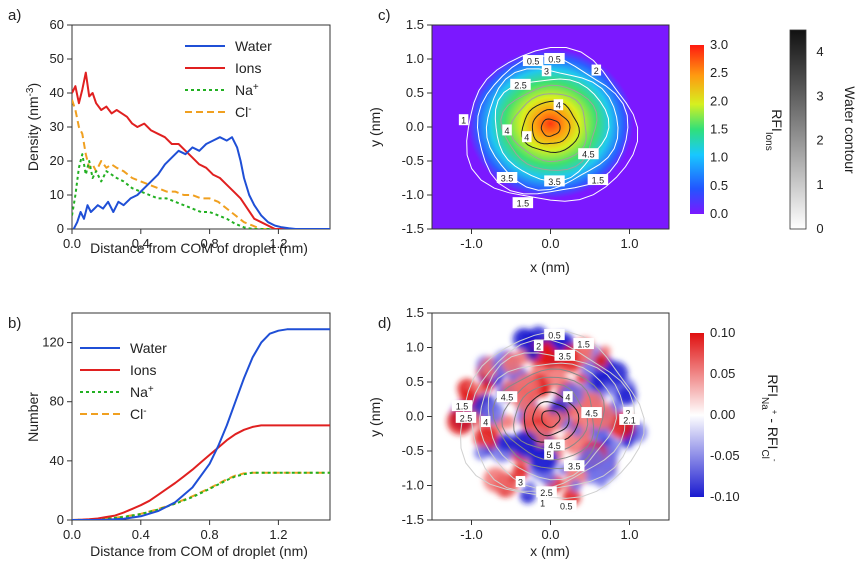 This screenshot has width=857, height=572. What do you see at coordinates (57, 160) in the screenshot?
I see `y-tick-label: 20` at bounding box center [57, 160].